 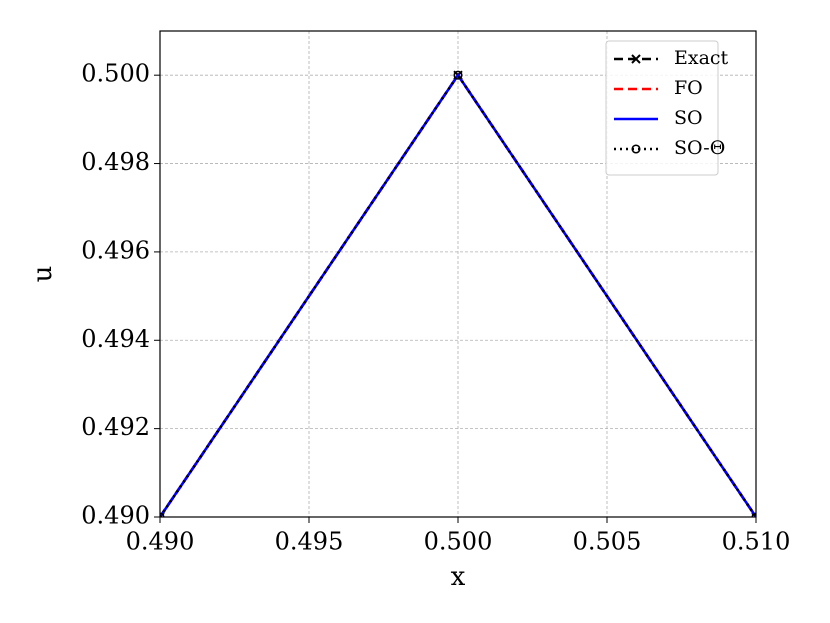 What do you see at coordinates (160, 542) in the screenshot?
I see `x-tick-label: 0.490` at bounding box center [160, 542].